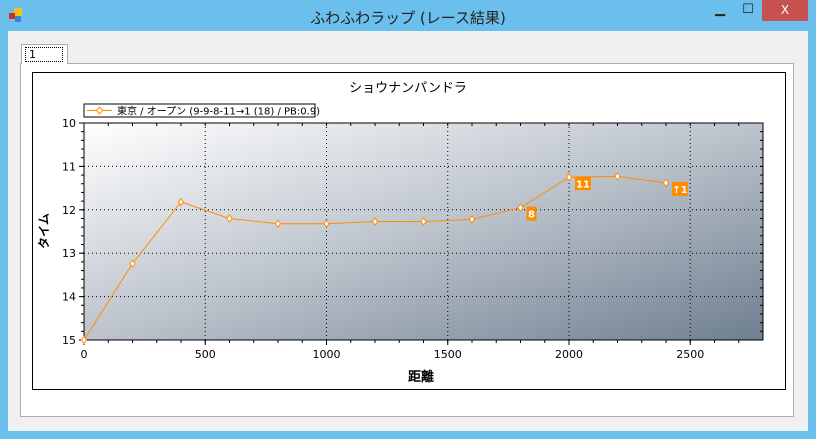 The height and width of the screenshot is (439, 816). I want to click on data-label: 8, so click(531, 215).